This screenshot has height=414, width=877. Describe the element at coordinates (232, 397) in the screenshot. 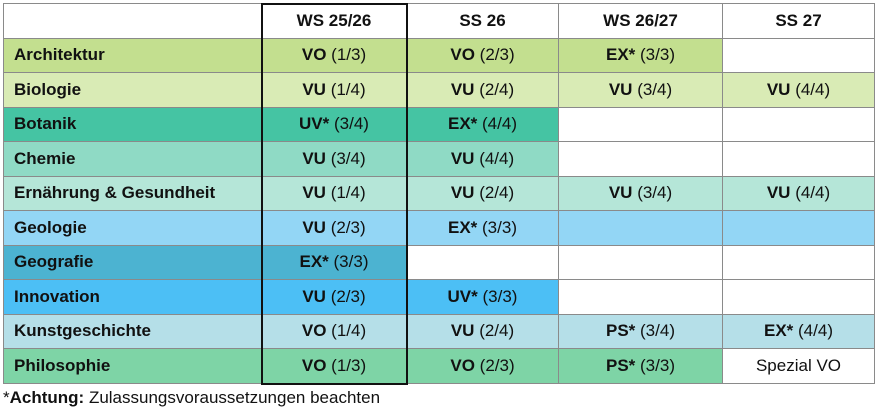

I see `footnote-text: Zulassungsvoraussetzungen beachten` at that location.